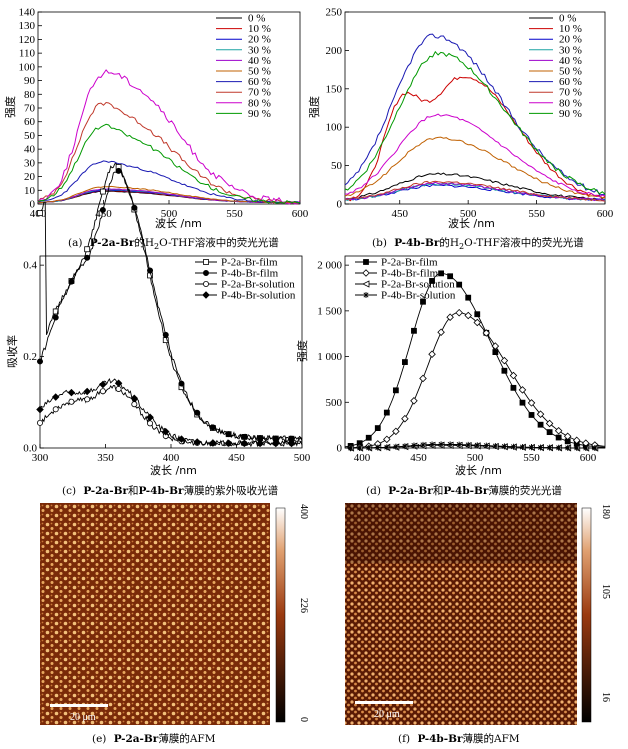 Image resolution: width=628 pixels, height=749 pixels. I want to click on y-tick-label: 120, so click(27, 40).